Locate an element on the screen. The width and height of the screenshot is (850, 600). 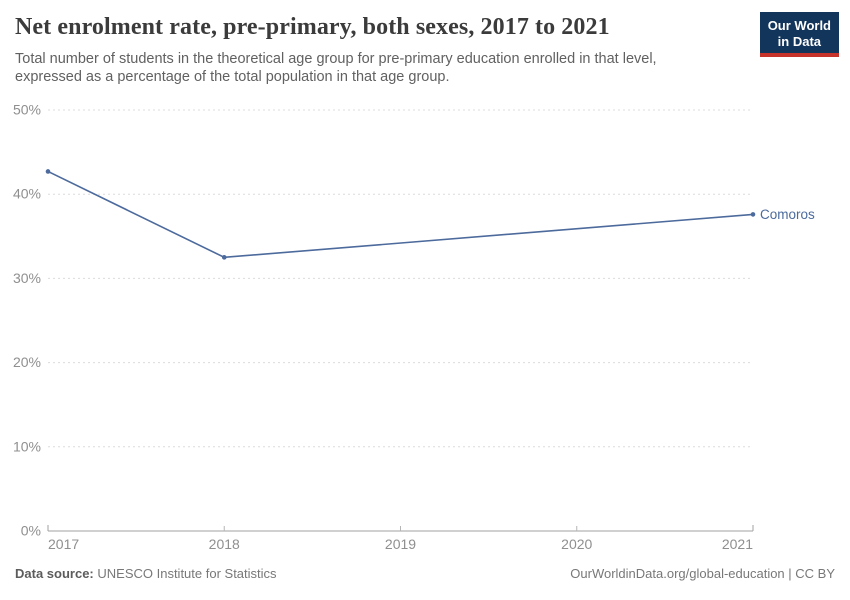
x-axis-tick-label: 2019 is located at coordinates (400, 544).